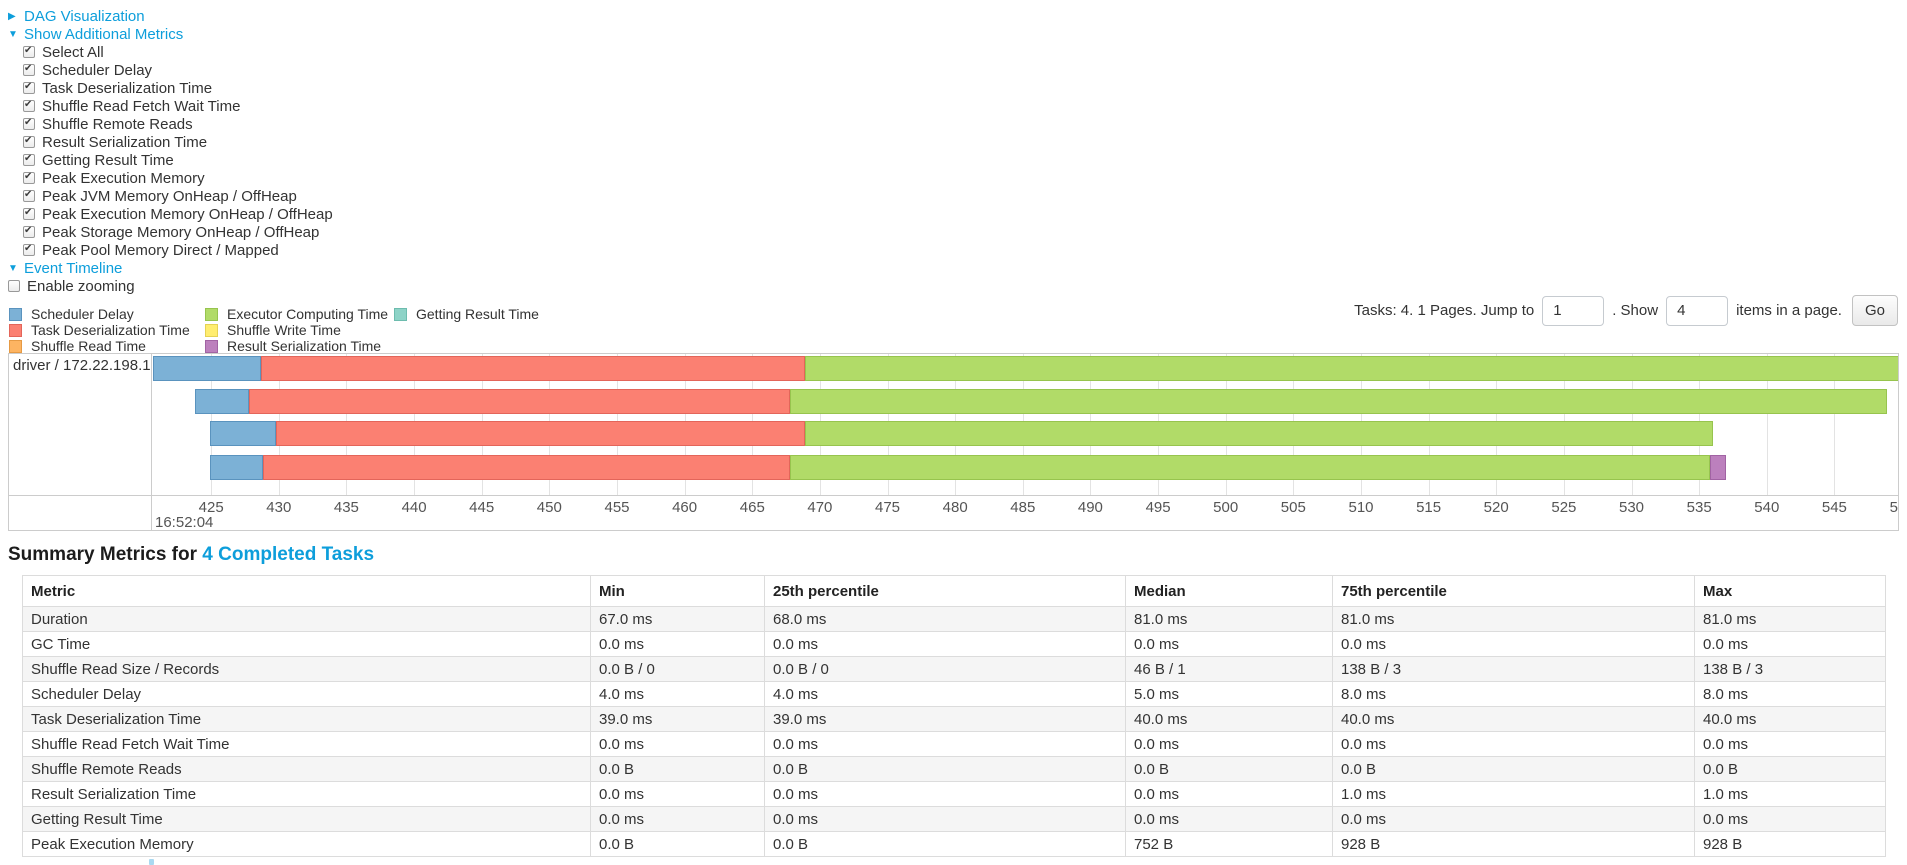 This screenshot has height=865, width=1907. I want to click on completed-tasks-link: 4 Completed Tasks, so click(288, 554).